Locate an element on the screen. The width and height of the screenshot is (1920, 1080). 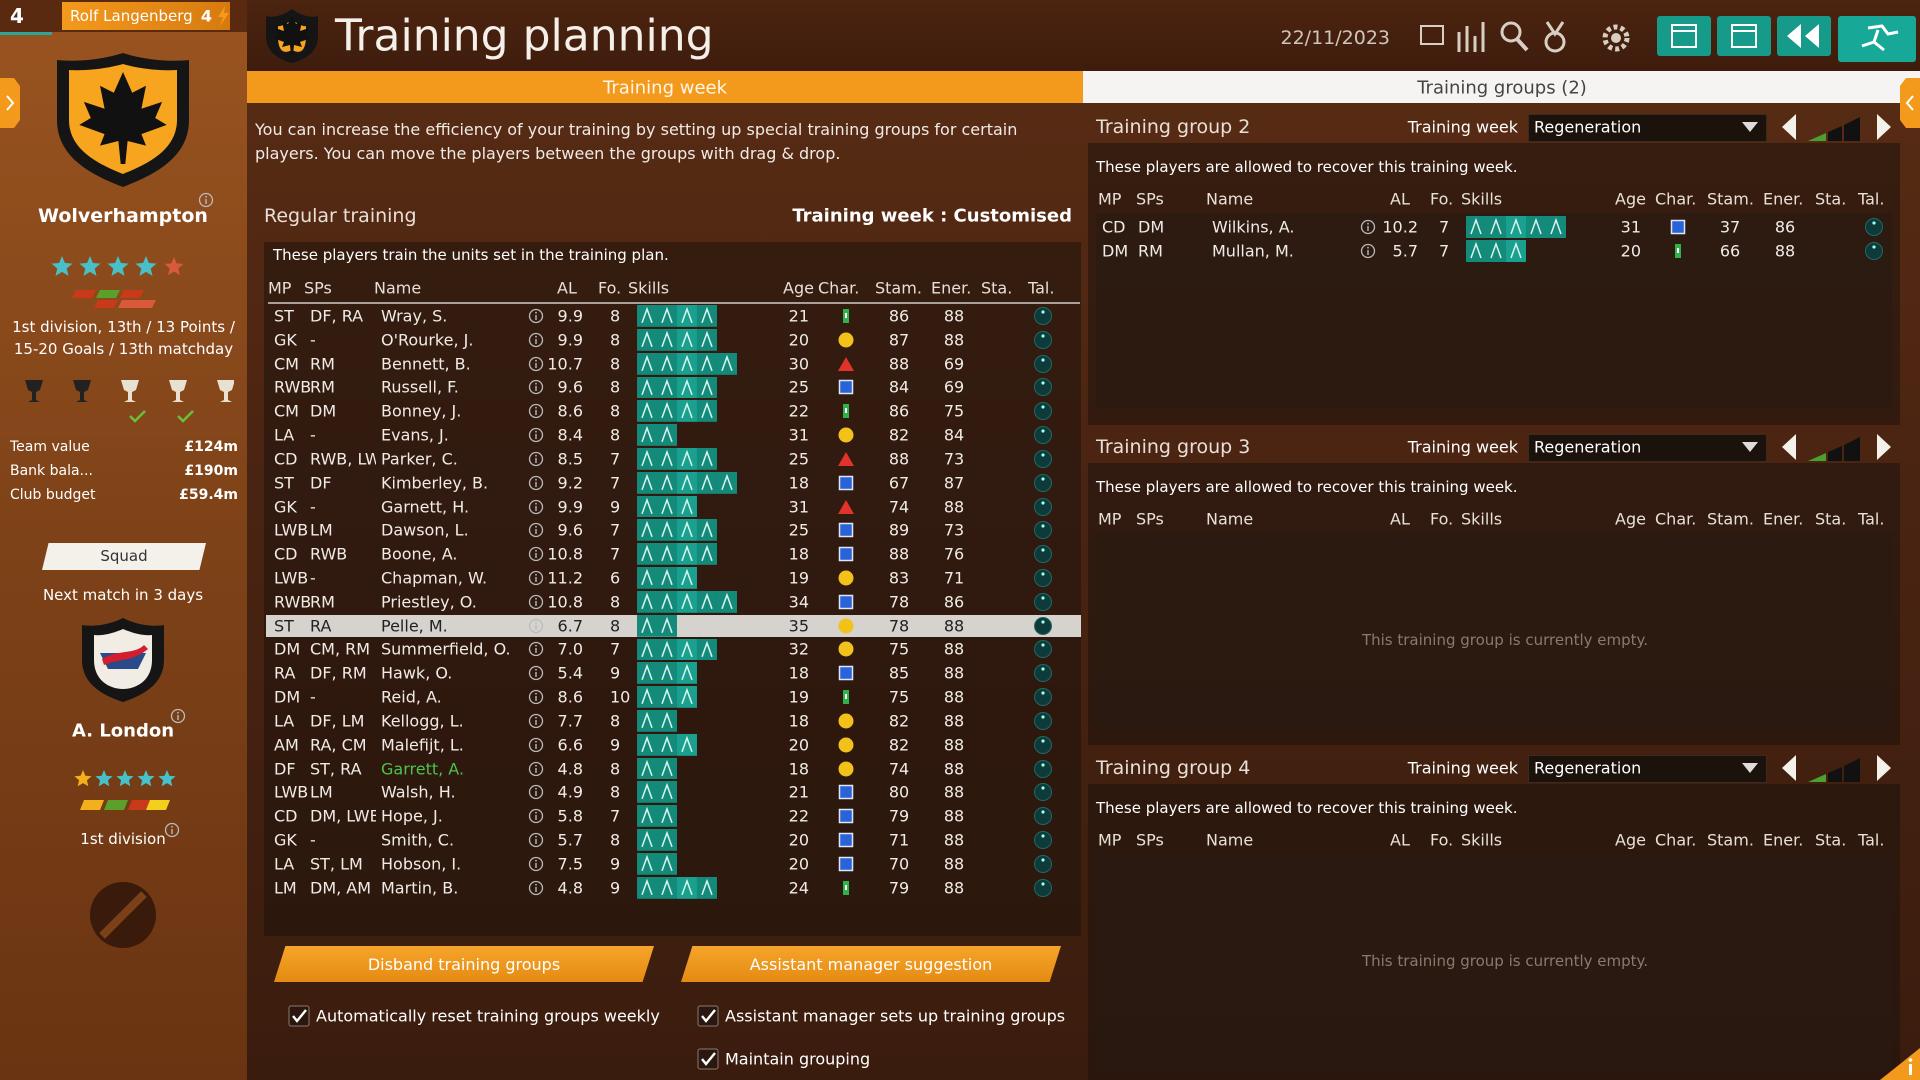
cell-name: Priestley, O. is located at coordinates (429, 602).